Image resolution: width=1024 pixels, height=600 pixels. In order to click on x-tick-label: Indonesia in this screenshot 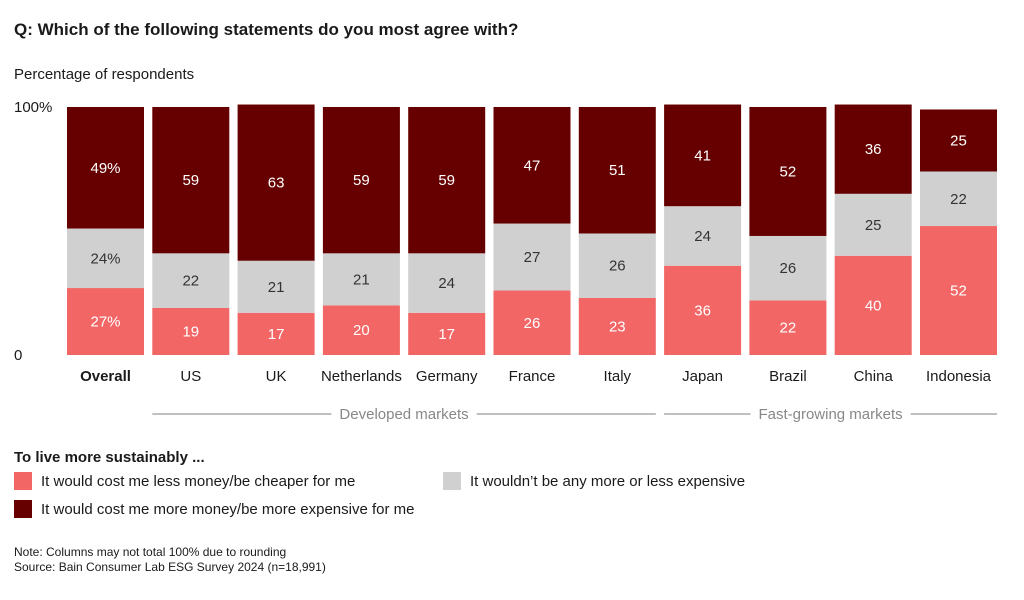, I will do `click(959, 376)`.